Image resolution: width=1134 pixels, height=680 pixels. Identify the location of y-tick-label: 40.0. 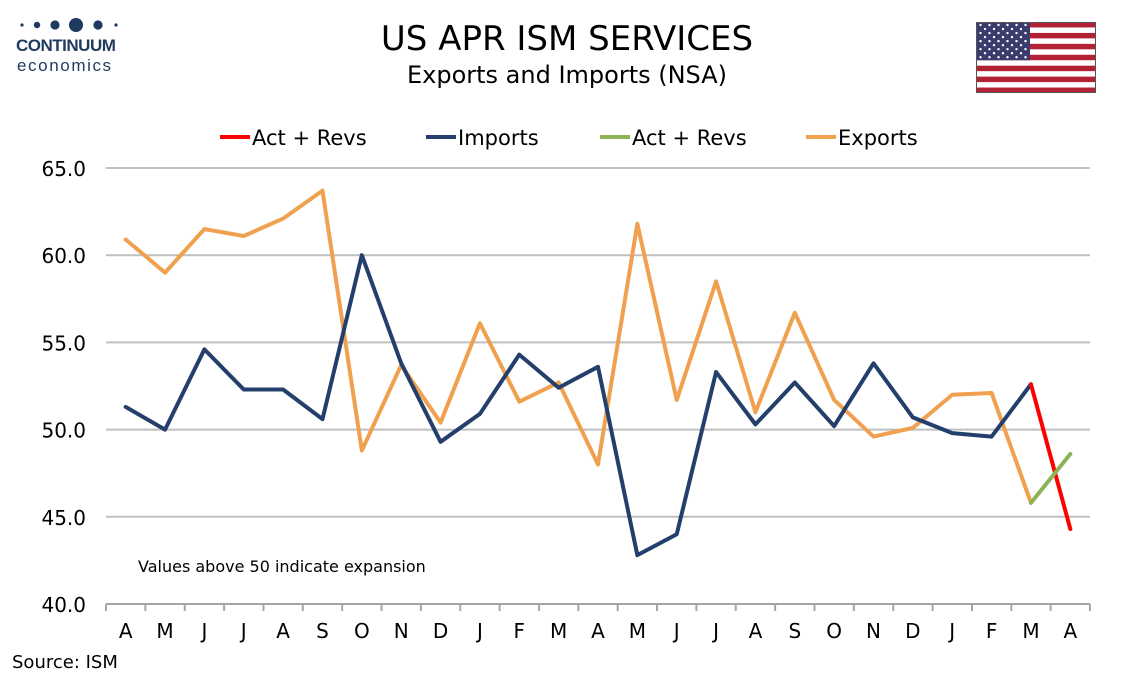
(63, 605).